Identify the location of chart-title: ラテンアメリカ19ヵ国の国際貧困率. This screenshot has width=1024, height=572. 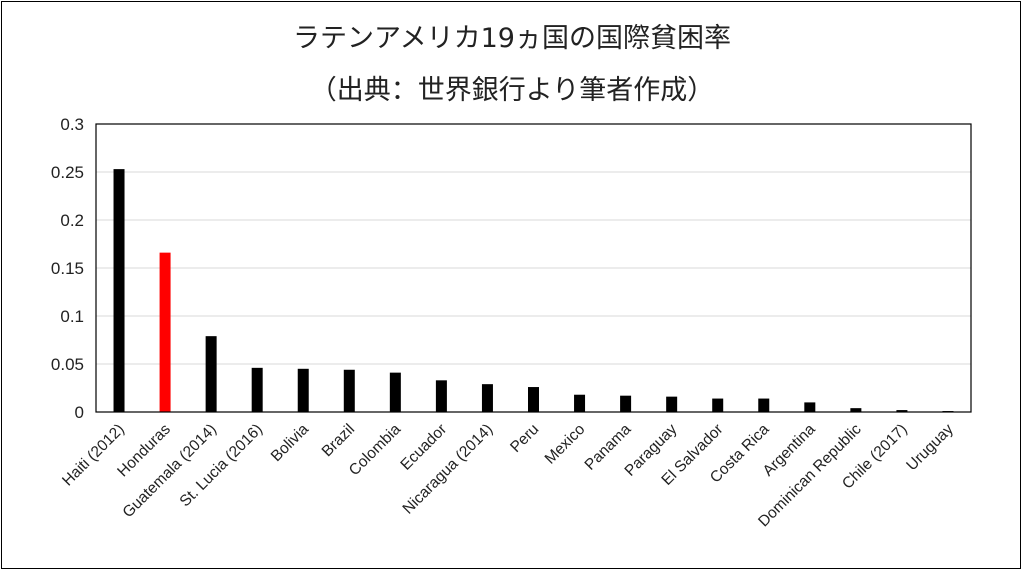
(511, 38).